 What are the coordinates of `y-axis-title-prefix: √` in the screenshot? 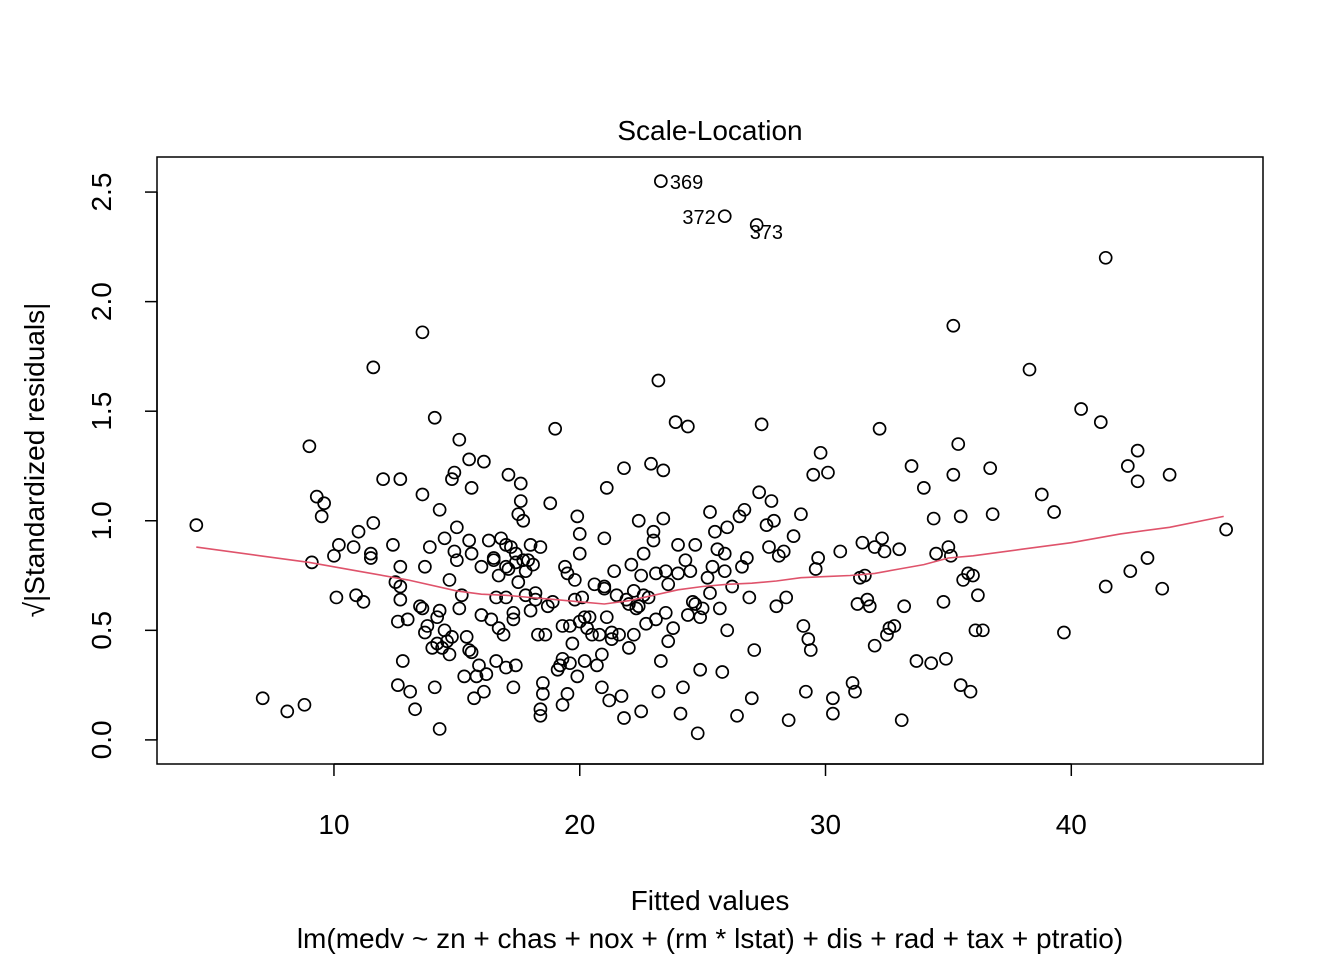 It's located at (34, 609).